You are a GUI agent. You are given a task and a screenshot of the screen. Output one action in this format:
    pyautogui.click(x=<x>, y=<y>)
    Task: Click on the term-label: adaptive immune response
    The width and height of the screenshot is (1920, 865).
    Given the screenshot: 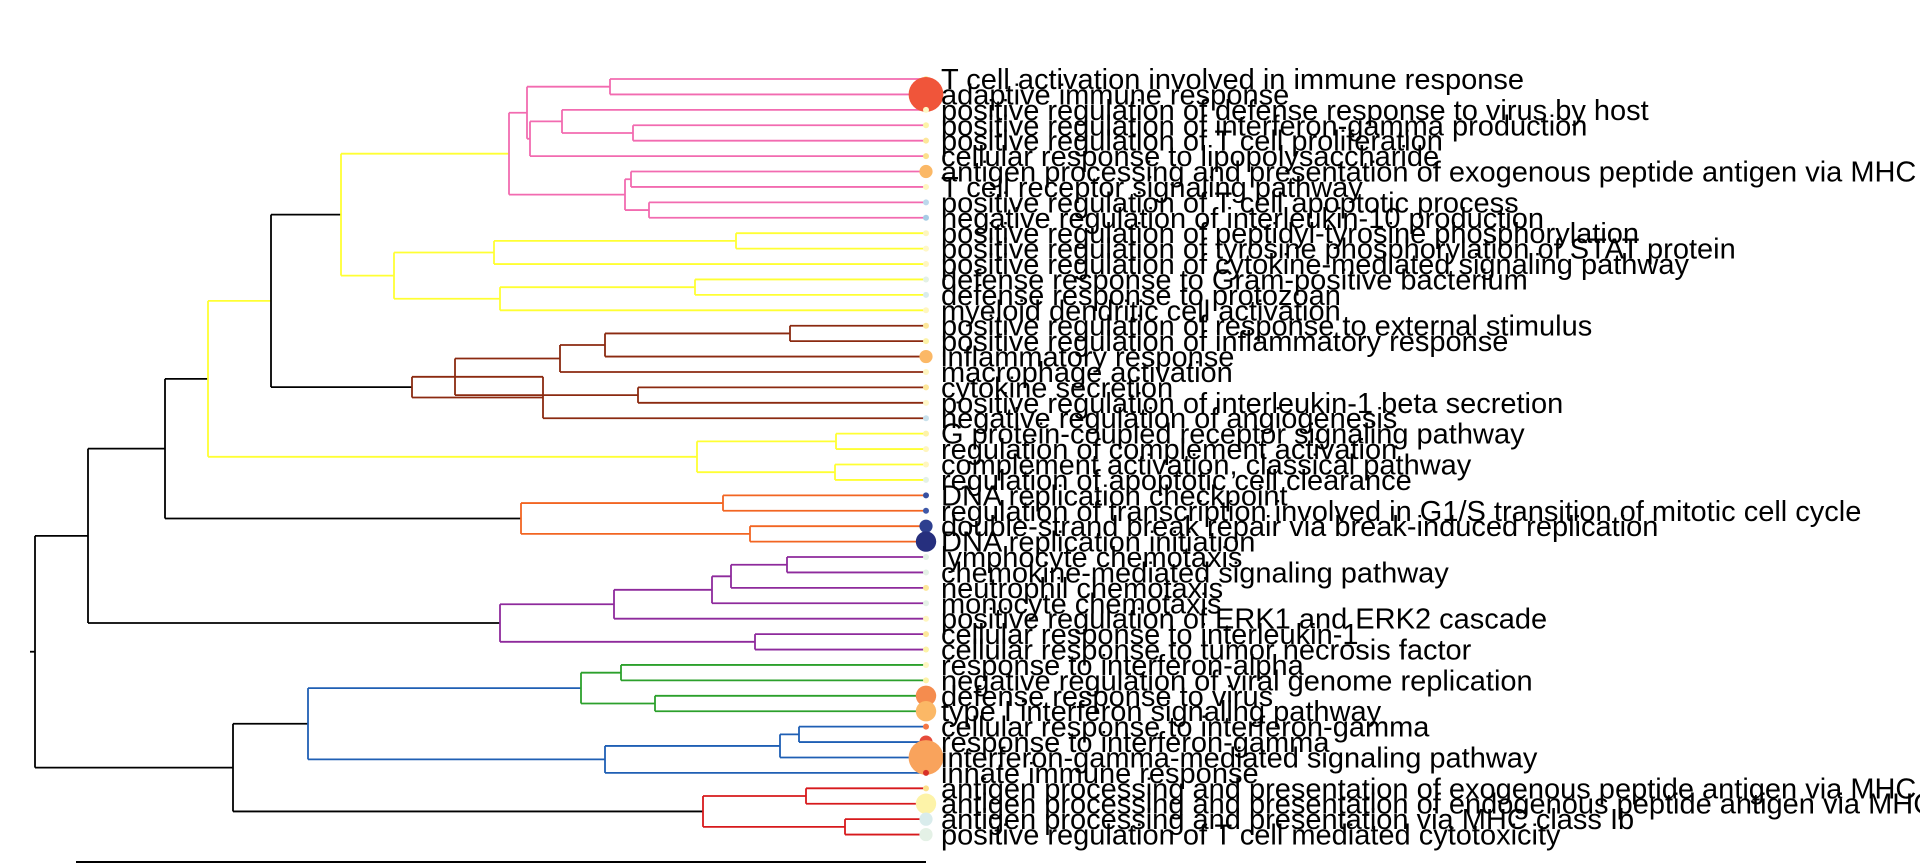 What is the action you would take?
    pyautogui.click(x=1115, y=95)
    